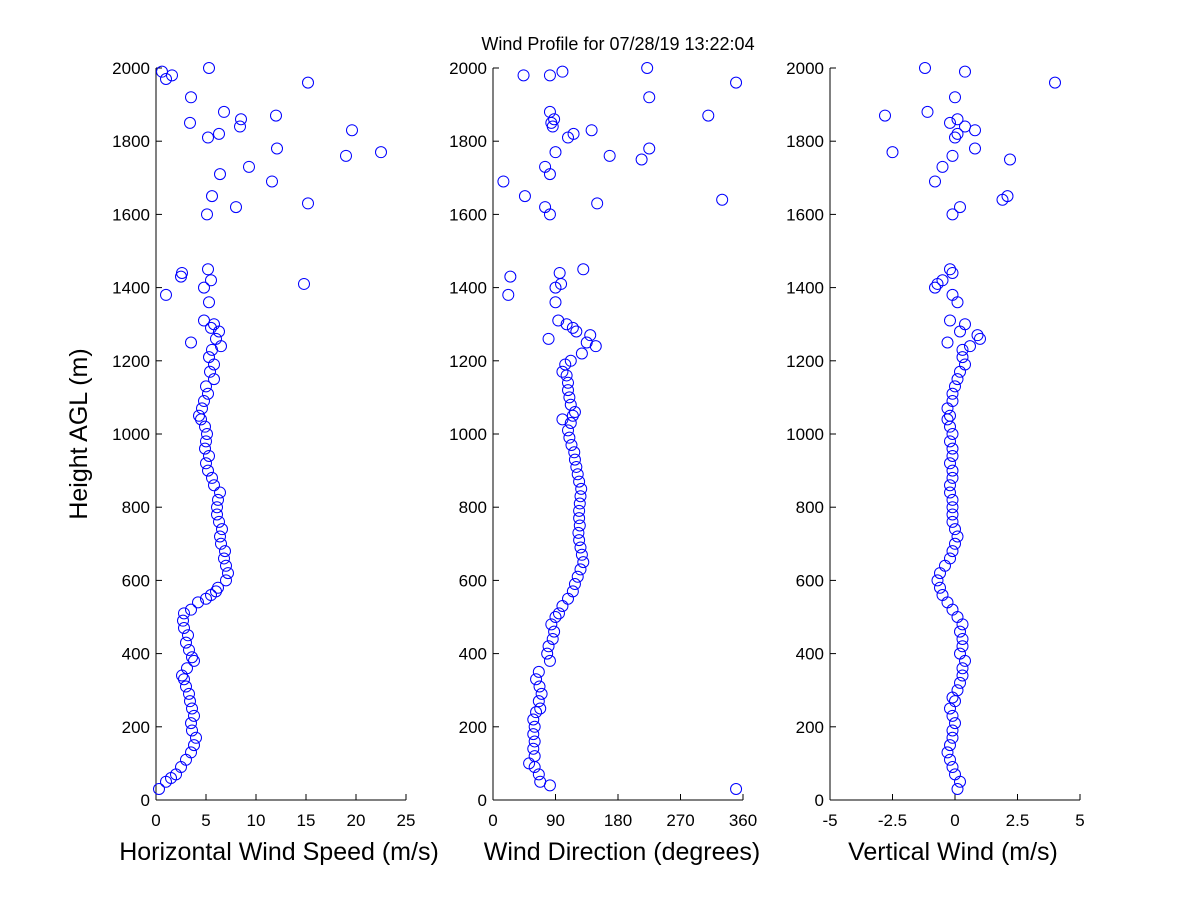 Image resolution: width=1200 pixels, height=900 pixels. Describe the element at coordinates (468, 361) in the screenshot. I see `direction-y-tick-label: 1200` at that location.